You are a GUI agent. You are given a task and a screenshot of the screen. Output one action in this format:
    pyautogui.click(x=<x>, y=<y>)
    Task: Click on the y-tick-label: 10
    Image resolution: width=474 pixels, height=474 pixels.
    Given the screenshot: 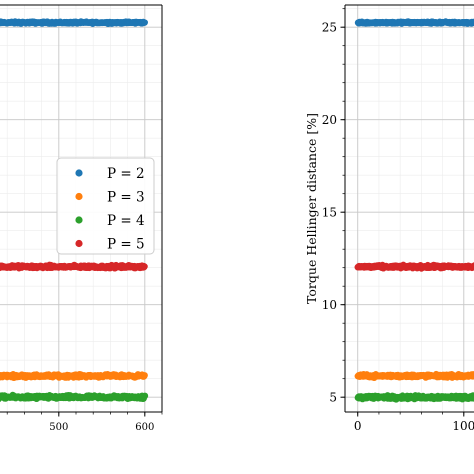 What is the action you would take?
    pyautogui.click(x=329, y=305)
    